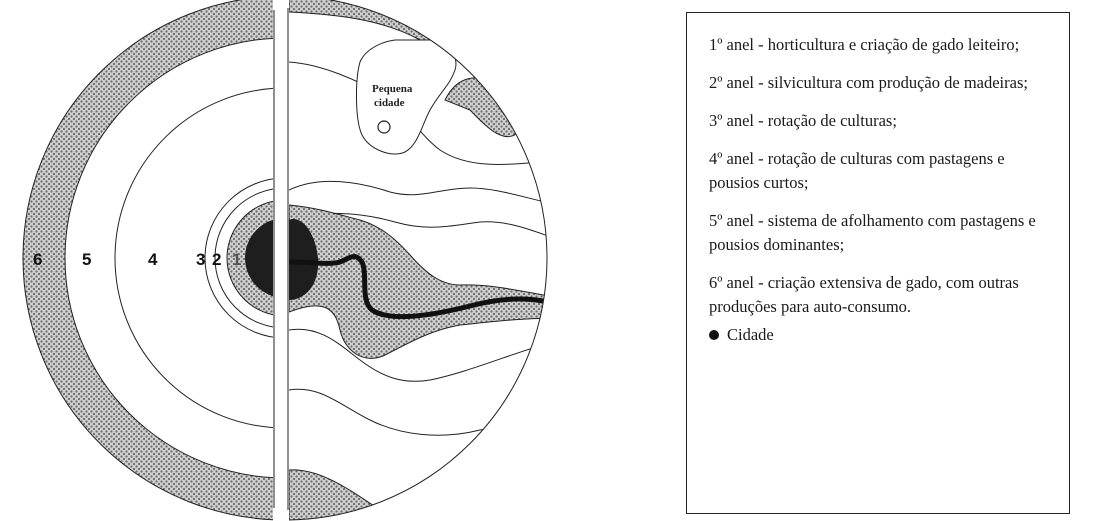  I want to click on river, so click(418, 287).